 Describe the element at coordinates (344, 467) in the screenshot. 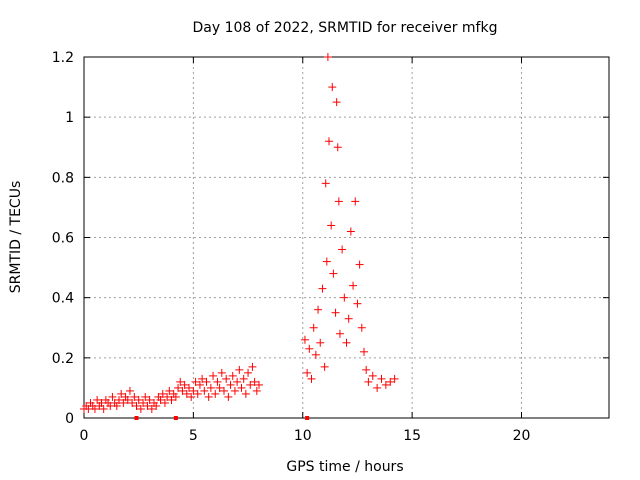

I see `x-axis-label: GPS time / hours` at that location.